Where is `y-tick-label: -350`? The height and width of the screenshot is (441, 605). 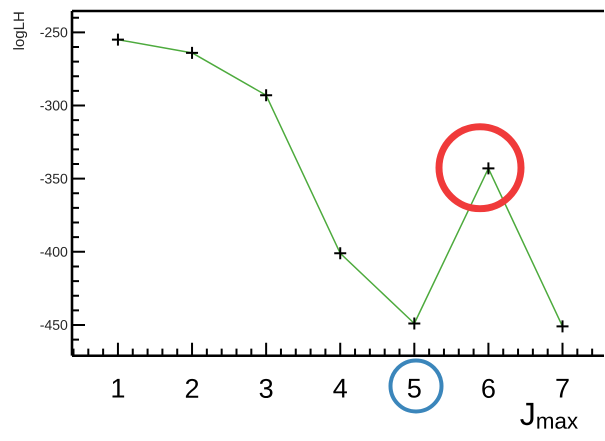
y-tick-label: -350 is located at coordinates (54, 179).